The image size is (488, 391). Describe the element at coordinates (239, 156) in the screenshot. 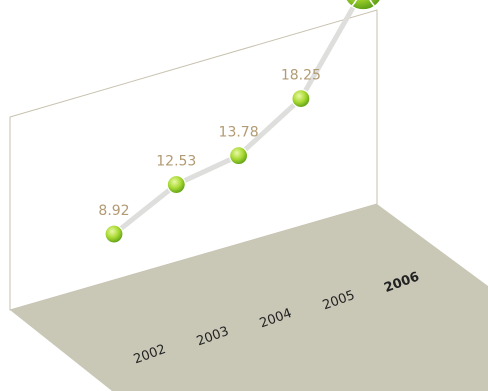

I see `data-point-2004` at that location.